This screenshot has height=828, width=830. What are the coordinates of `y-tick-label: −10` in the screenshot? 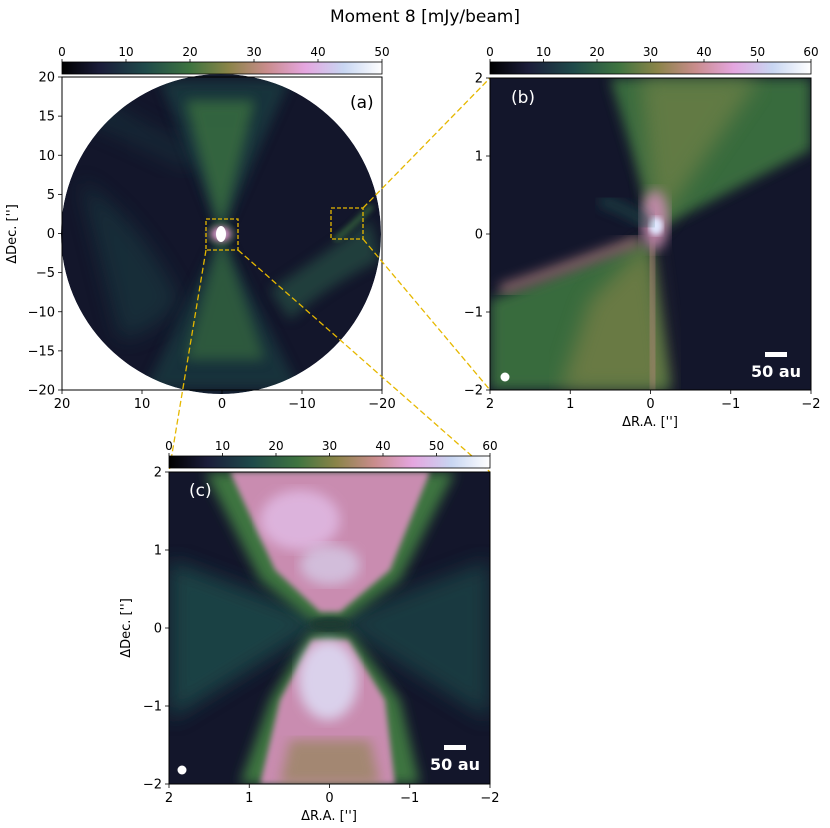 It's located at (41, 312).